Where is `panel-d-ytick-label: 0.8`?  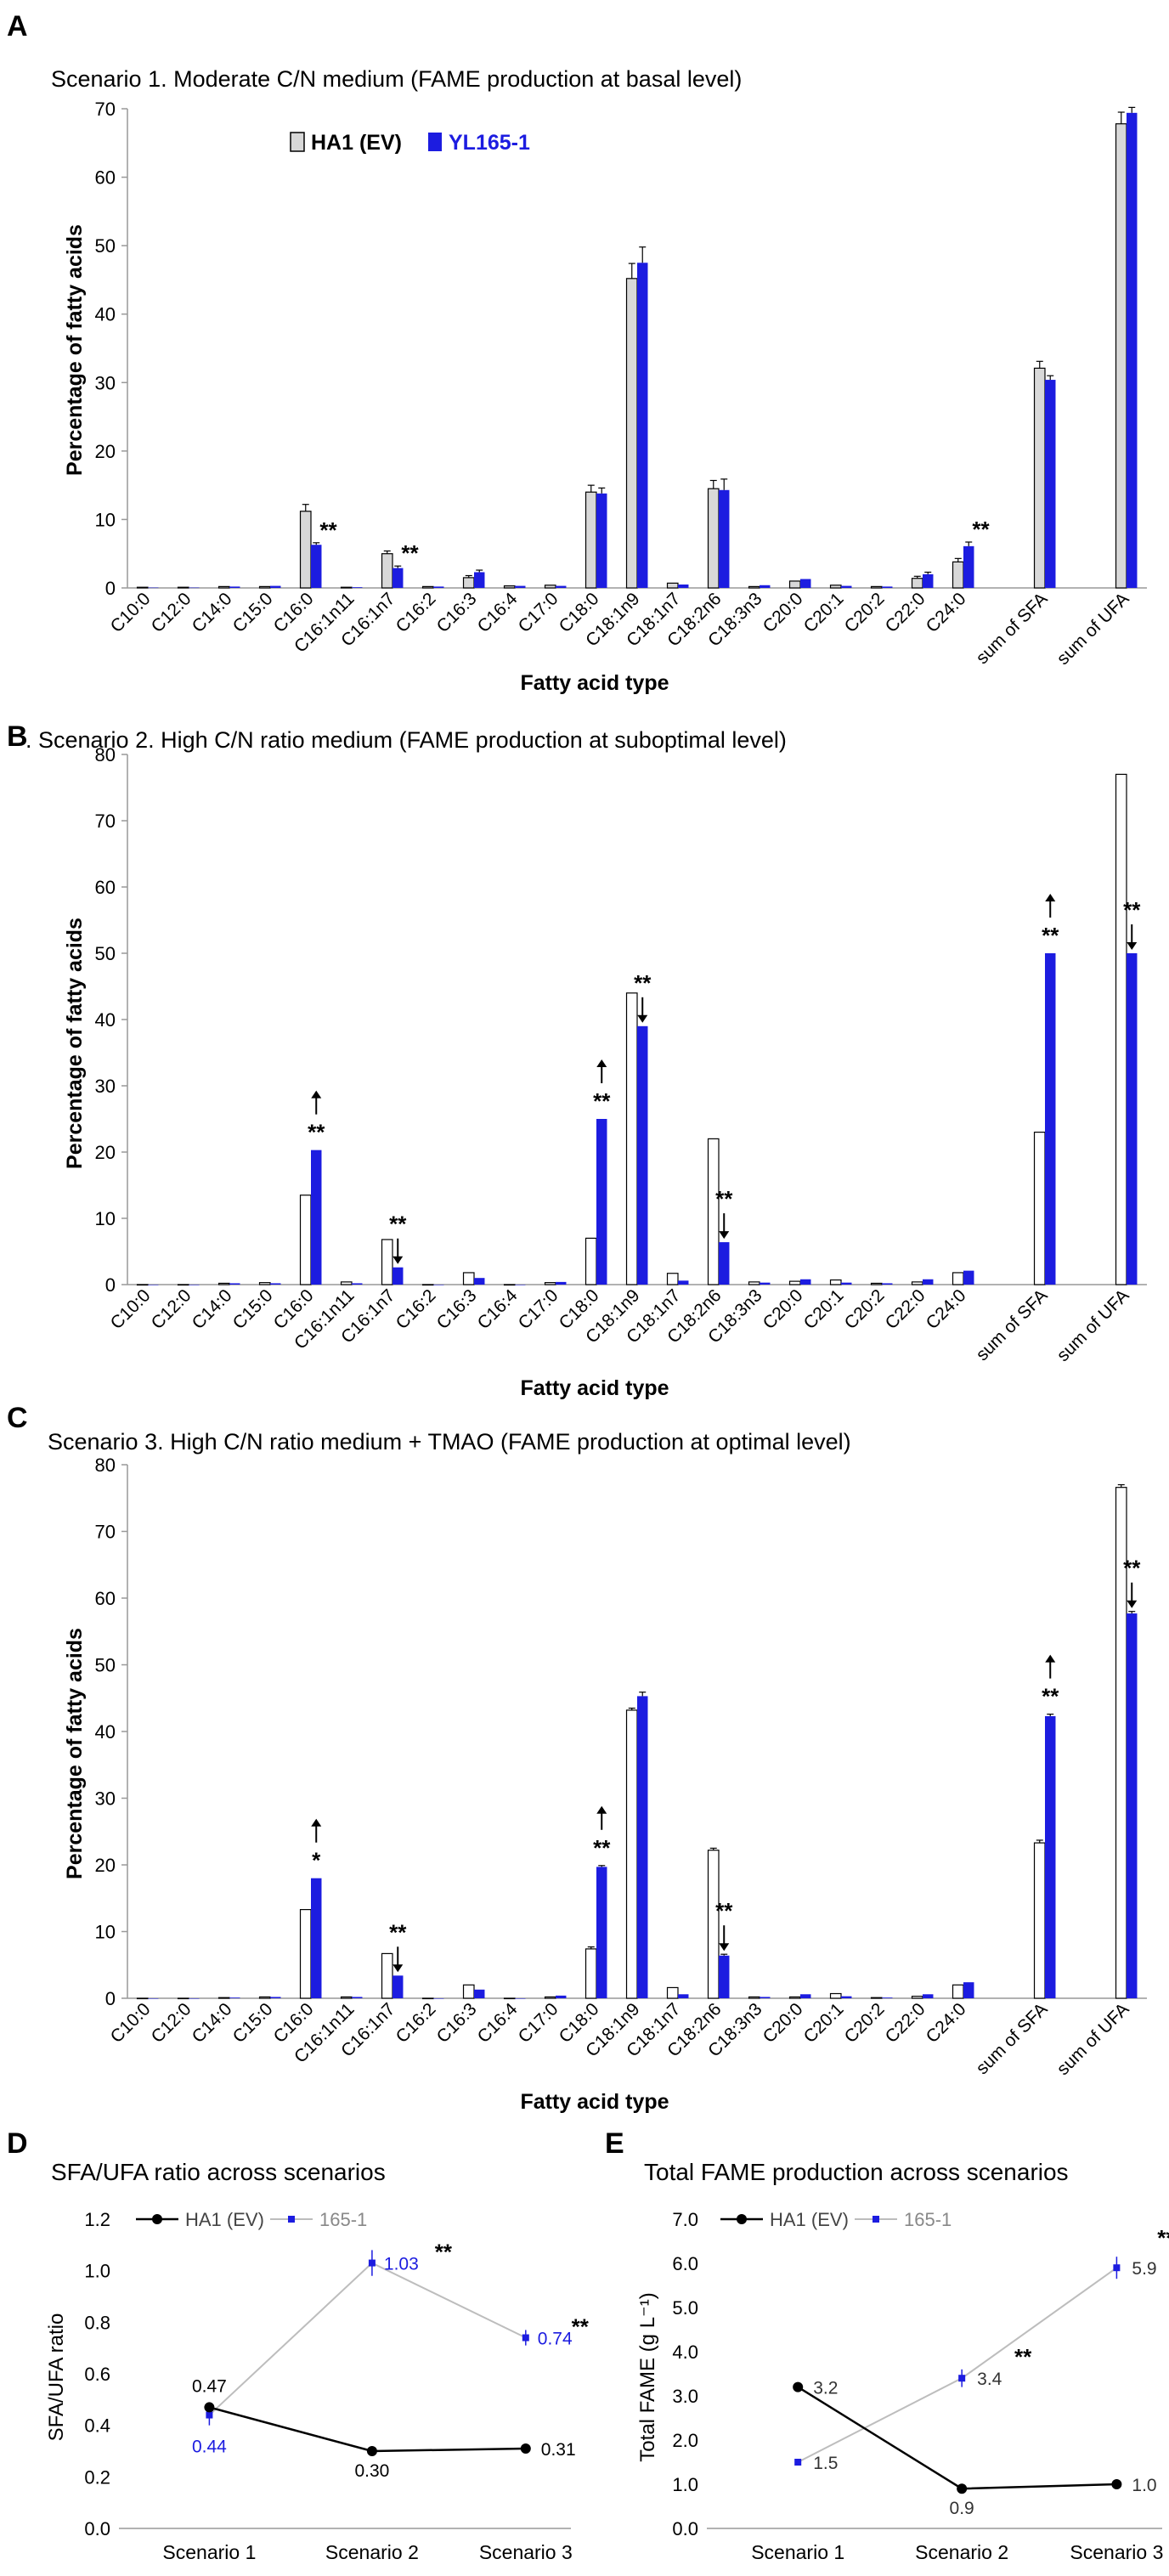
panel-d-ytick-label: 0.8 is located at coordinates (97, 2322).